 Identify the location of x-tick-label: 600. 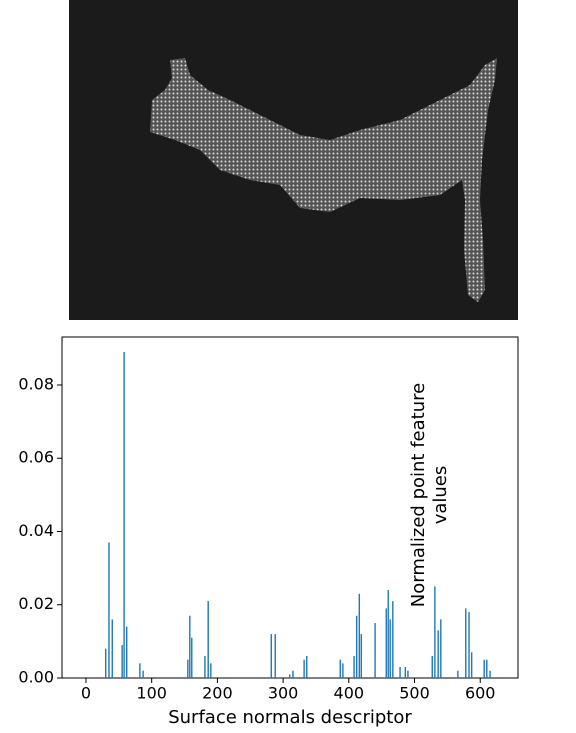
(480, 693).